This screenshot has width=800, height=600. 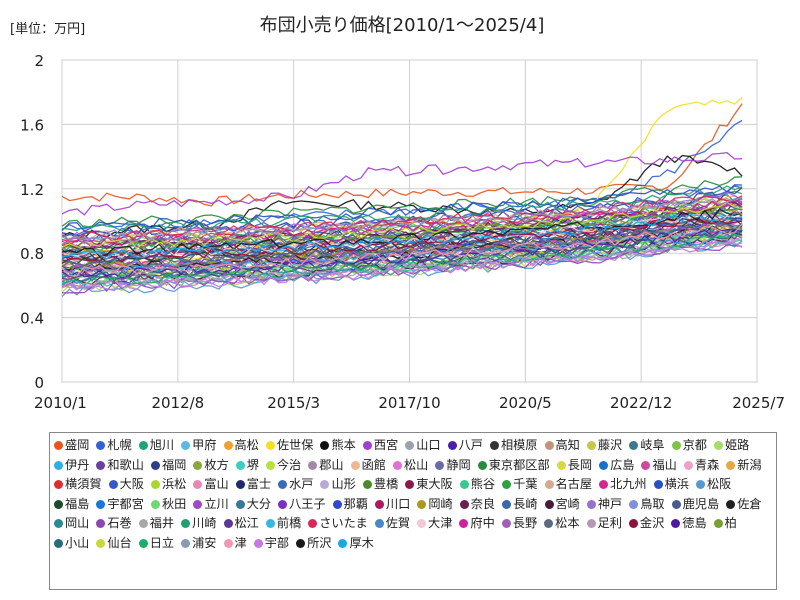 What do you see at coordinates (513, 446) in the screenshot?
I see `legend-entry: 相模原` at bounding box center [513, 446].